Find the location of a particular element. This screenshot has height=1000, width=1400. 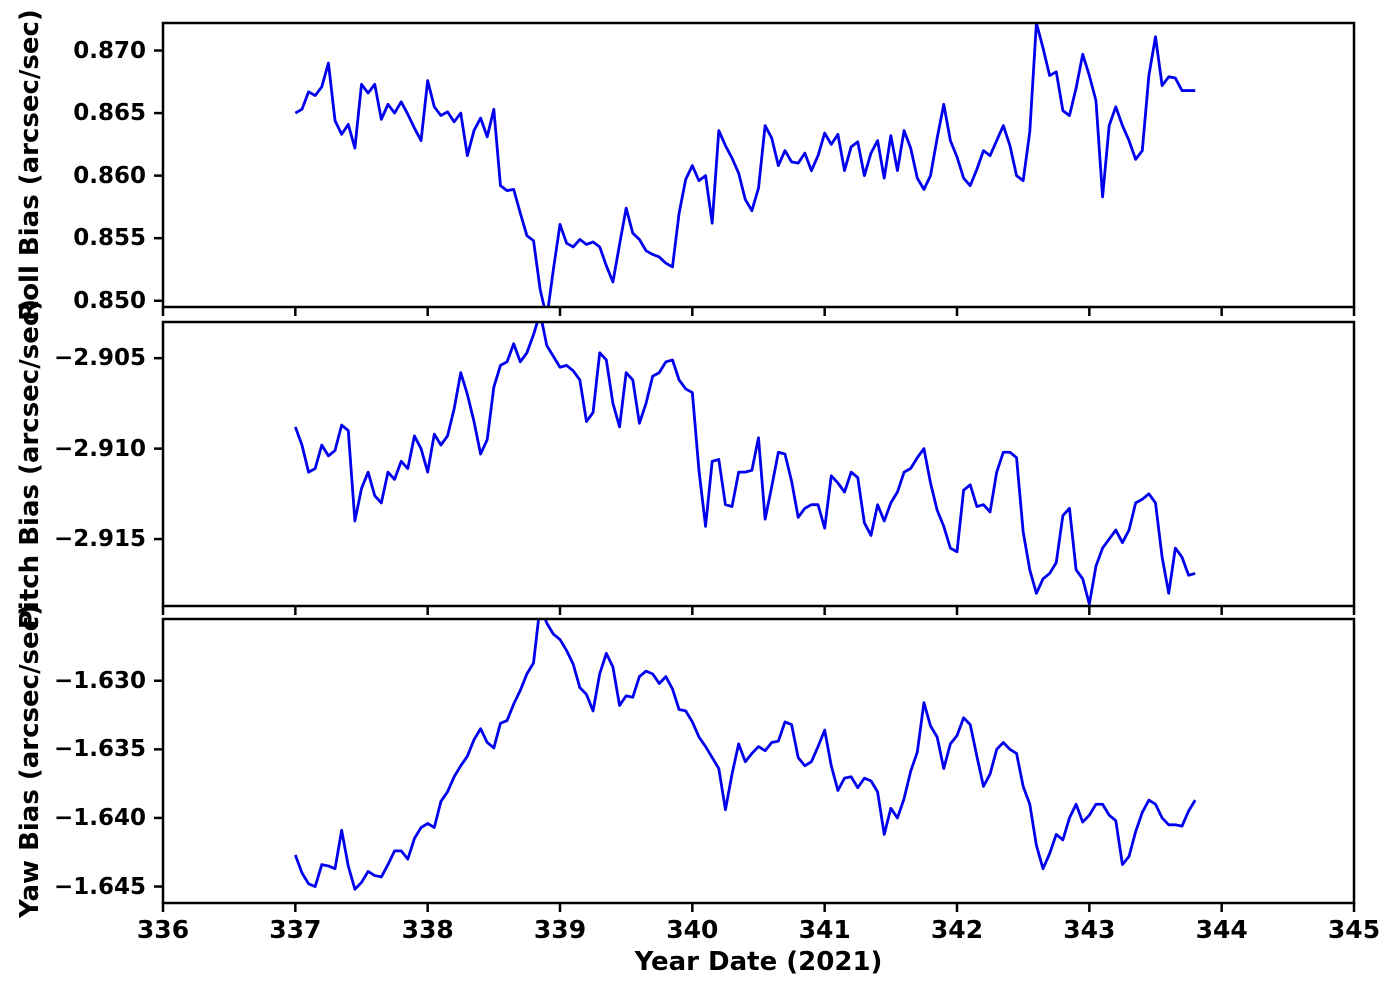

roll-bias-y-tick-label: 0.870 is located at coordinates (109, 50).